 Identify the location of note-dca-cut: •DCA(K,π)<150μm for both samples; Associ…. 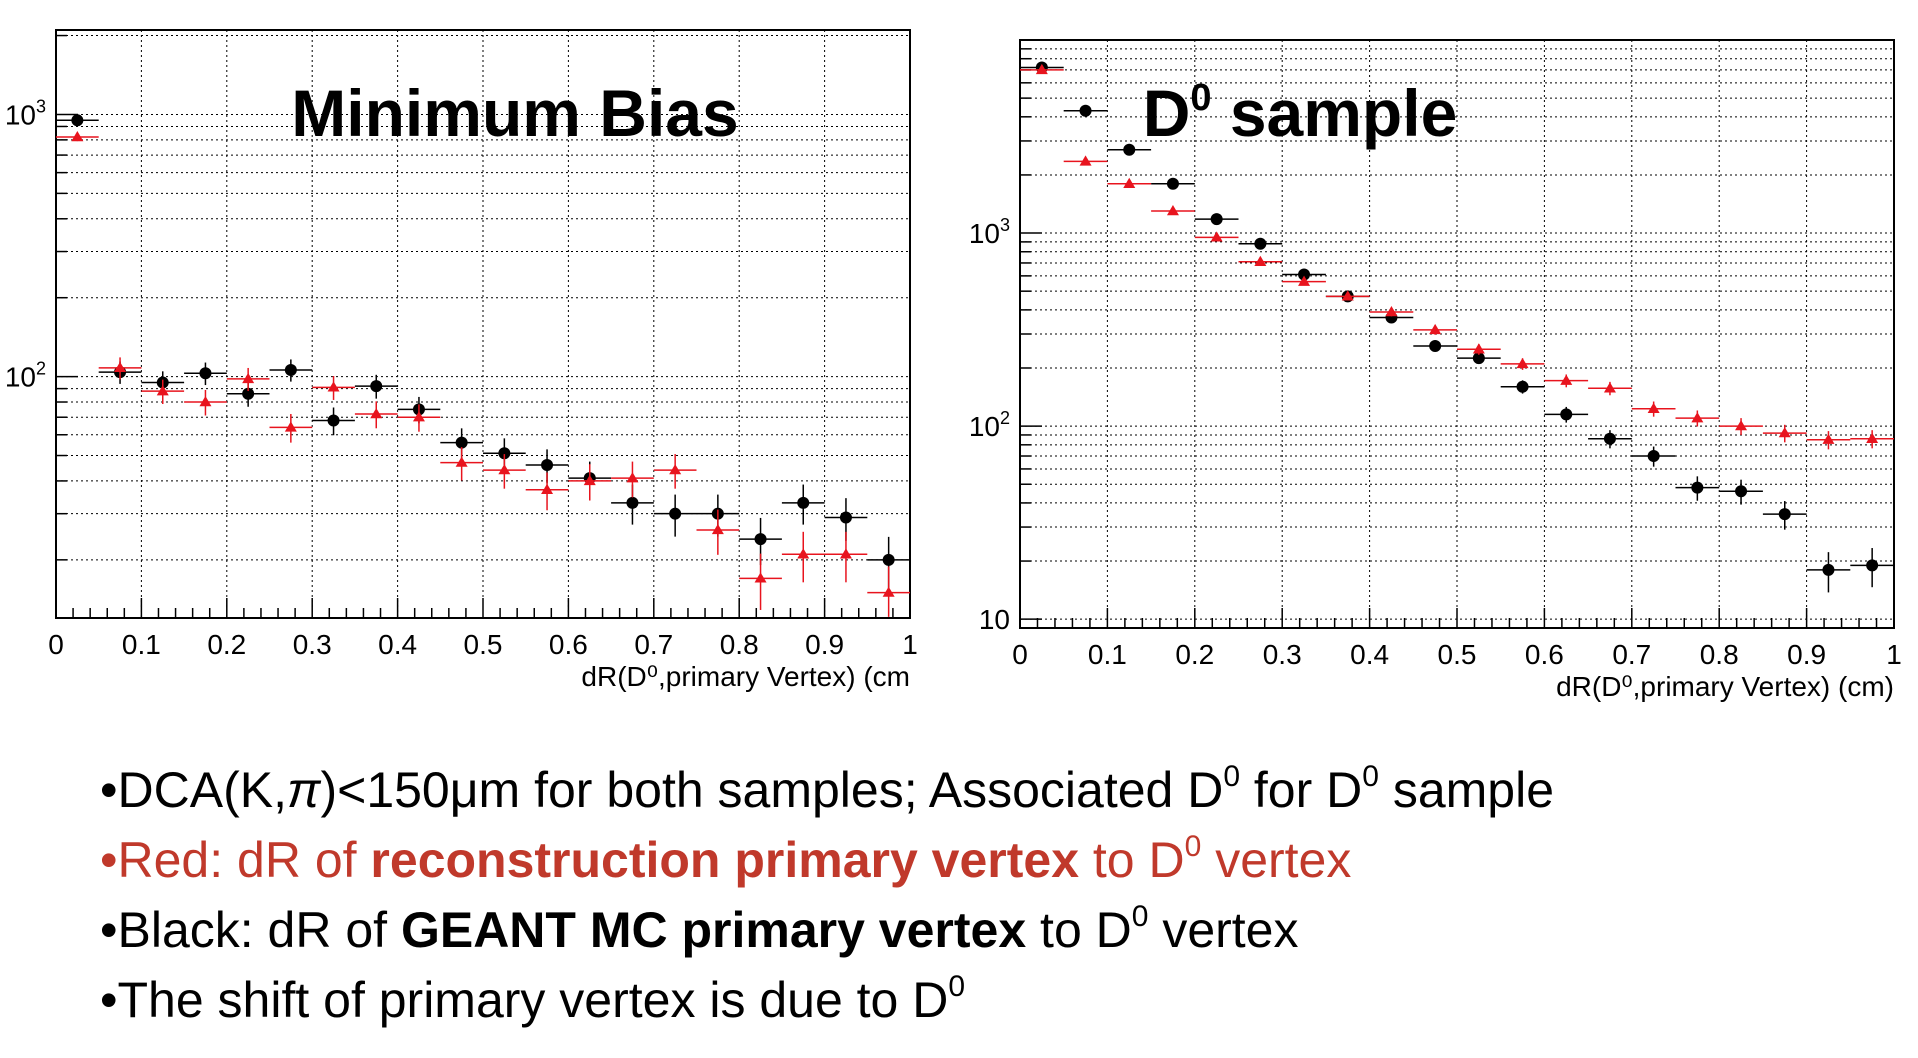
(827, 789).